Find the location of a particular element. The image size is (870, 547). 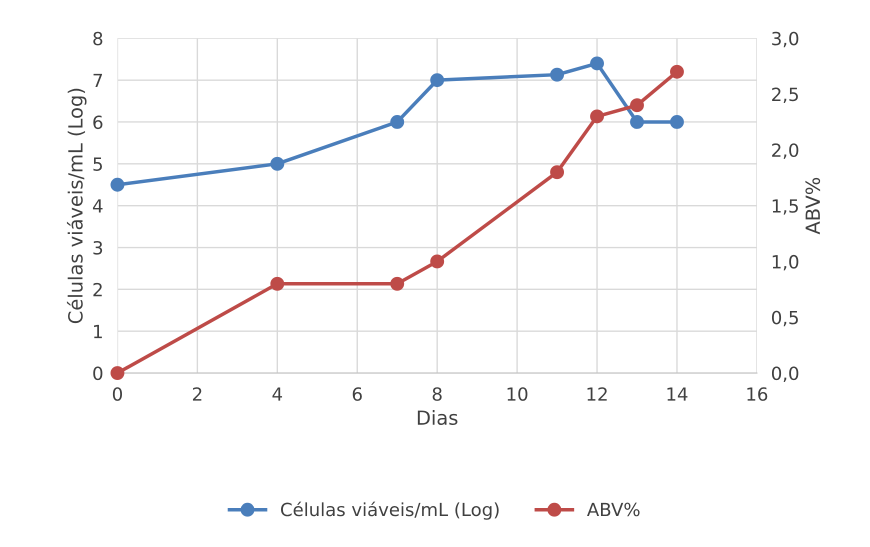

y-tick-label: 1 is located at coordinates (98, 331).